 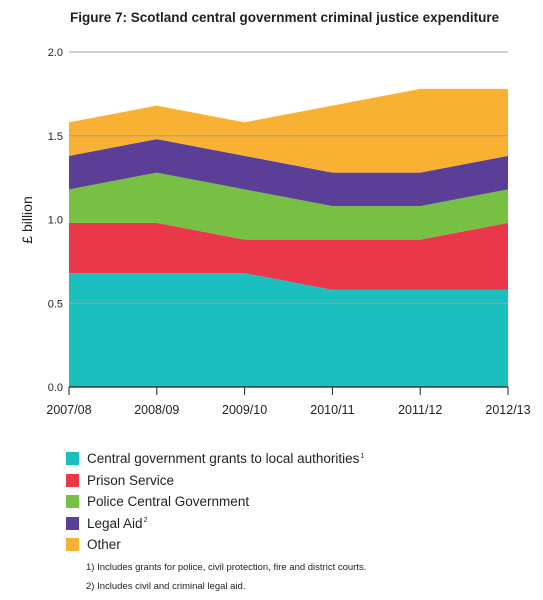 What do you see at coordinates (55, 304) in the screenshot?
I see `y-tick-label: 0.5` at bounding box center [55, 304].